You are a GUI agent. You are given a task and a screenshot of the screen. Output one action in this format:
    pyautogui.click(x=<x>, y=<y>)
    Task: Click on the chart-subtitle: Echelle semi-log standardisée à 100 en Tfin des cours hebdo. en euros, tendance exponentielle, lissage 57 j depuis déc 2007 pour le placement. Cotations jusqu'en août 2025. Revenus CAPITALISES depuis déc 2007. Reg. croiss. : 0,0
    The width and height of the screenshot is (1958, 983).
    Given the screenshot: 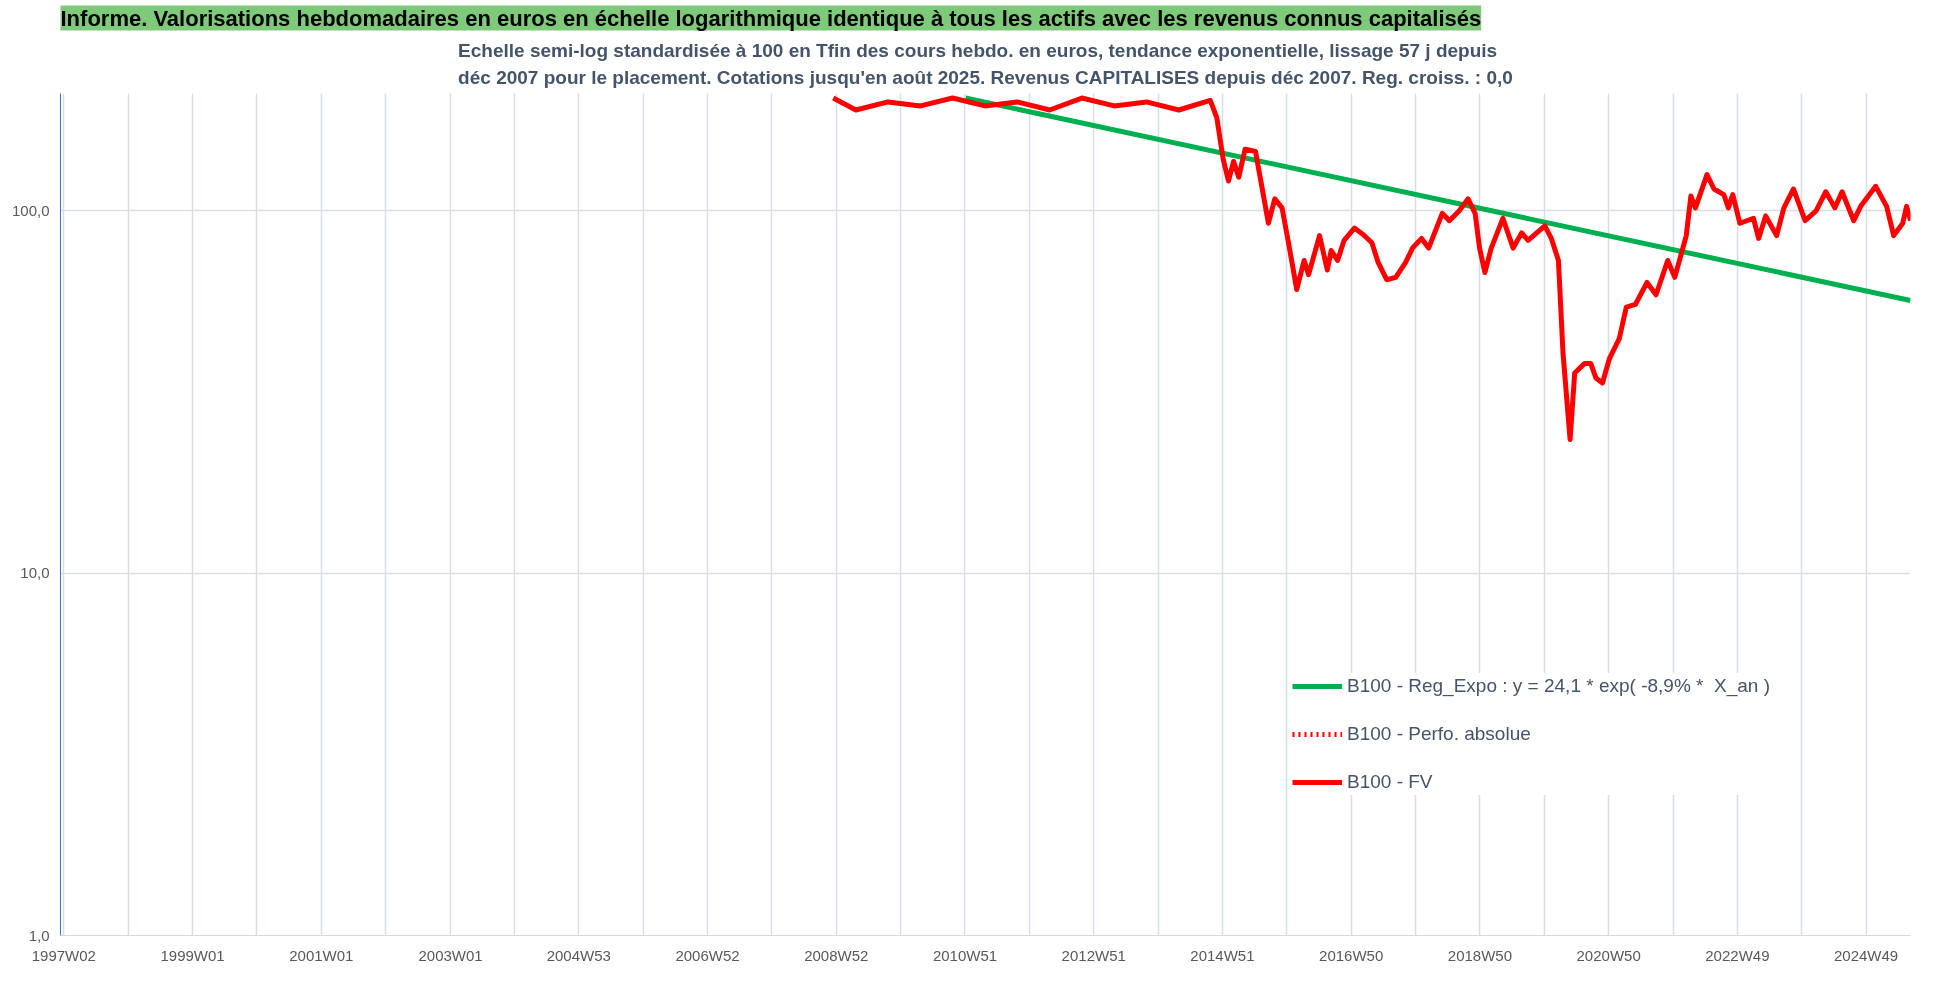 What is the action you would take?
    pyautogui.click(x=985, y=64)
    